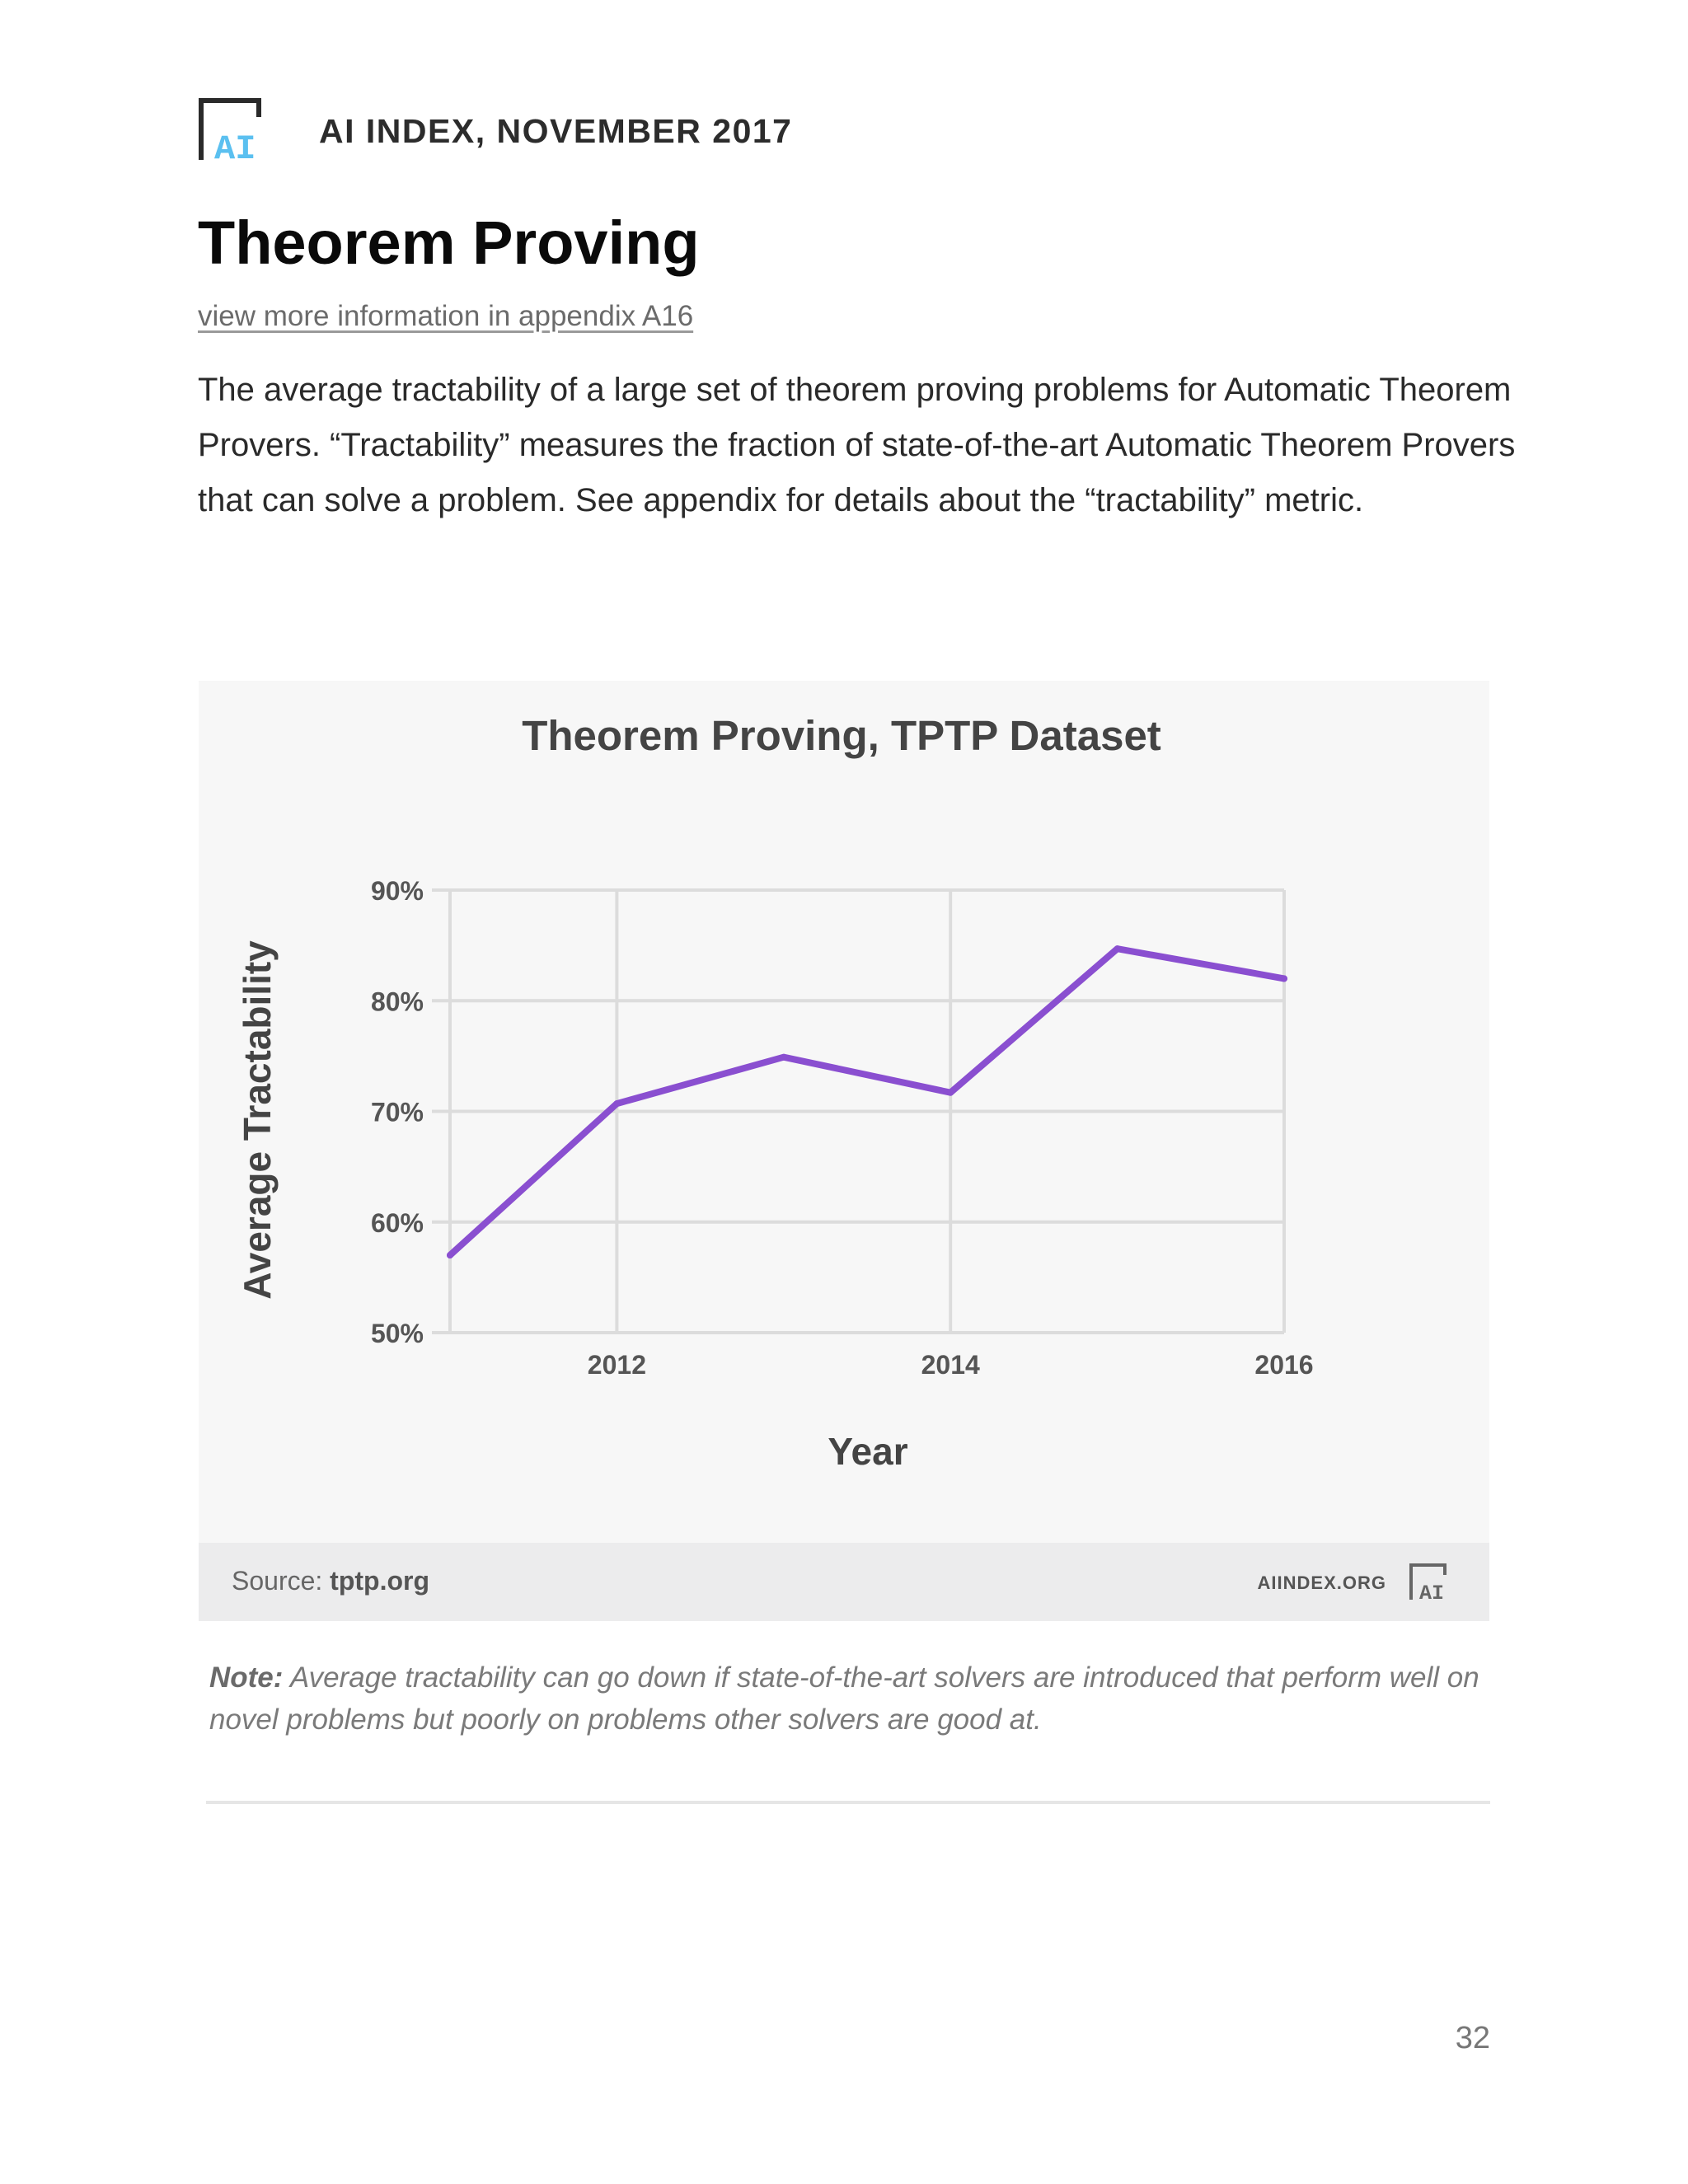 The width and height of the screenshot is (1688, 2184). What do you see at coordinates (397, 891) in the screenshot?
I see `y-tick-label: 90%` at bounding box center [397, 891].